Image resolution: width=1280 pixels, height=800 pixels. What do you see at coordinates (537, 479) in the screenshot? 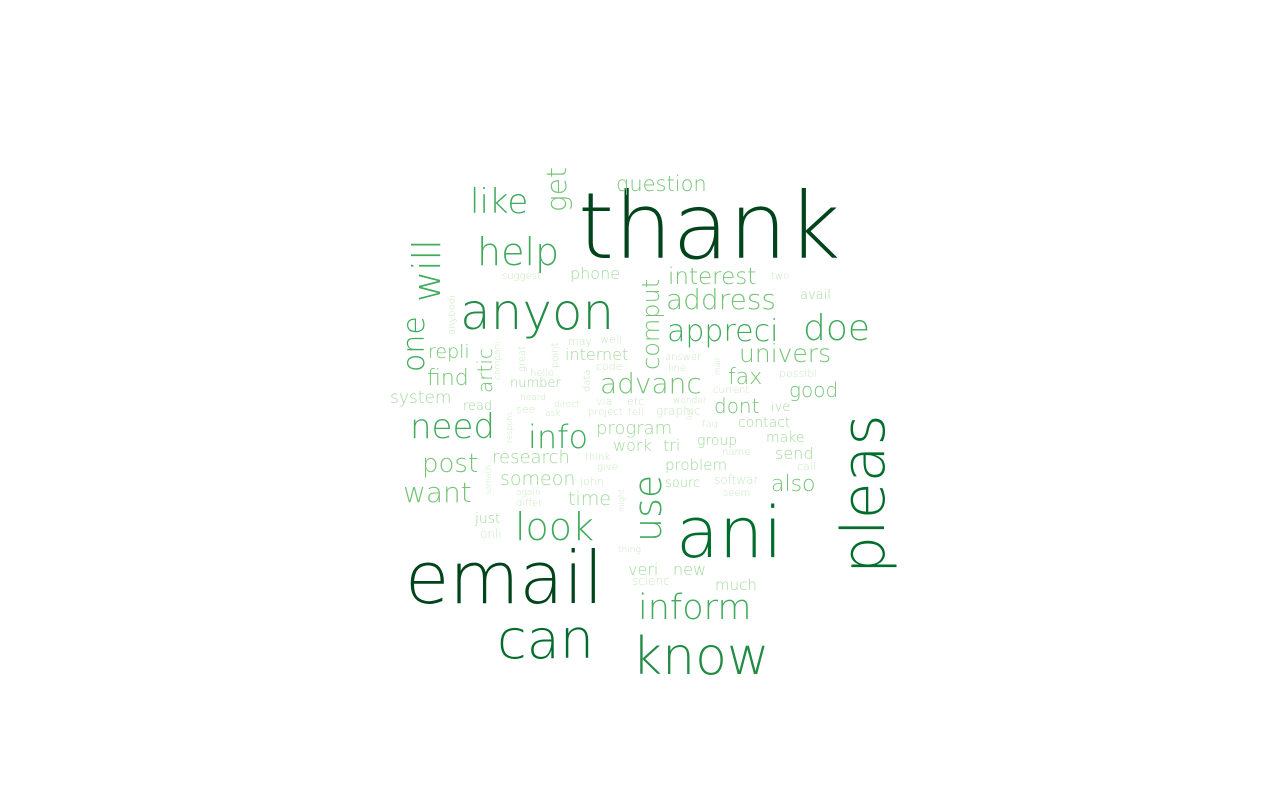
I see `word-someon: someon` at bounding box center [537, 479].